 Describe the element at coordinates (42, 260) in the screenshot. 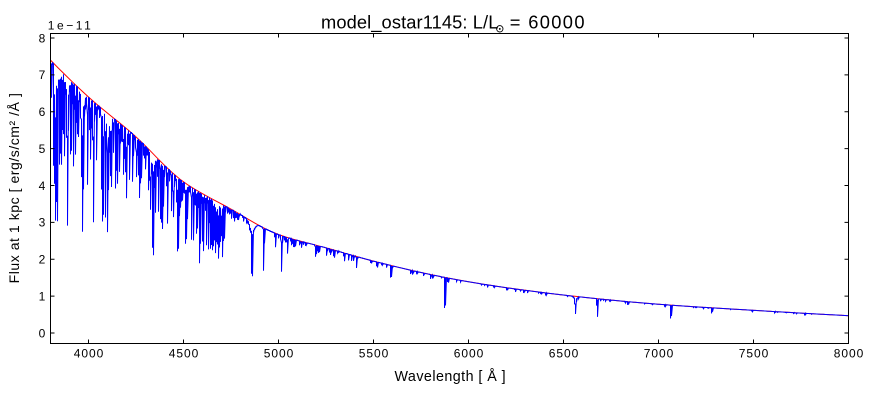

I see `svg-text: 2` at that location.